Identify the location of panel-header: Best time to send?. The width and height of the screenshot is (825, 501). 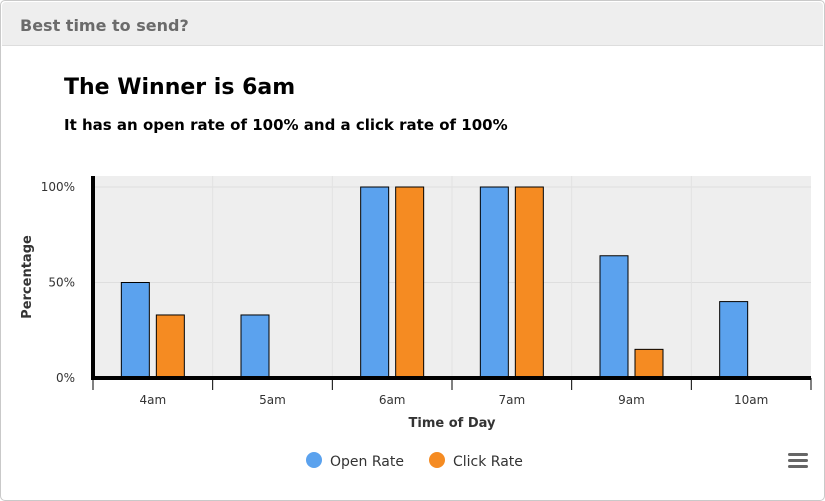
(412, 24).